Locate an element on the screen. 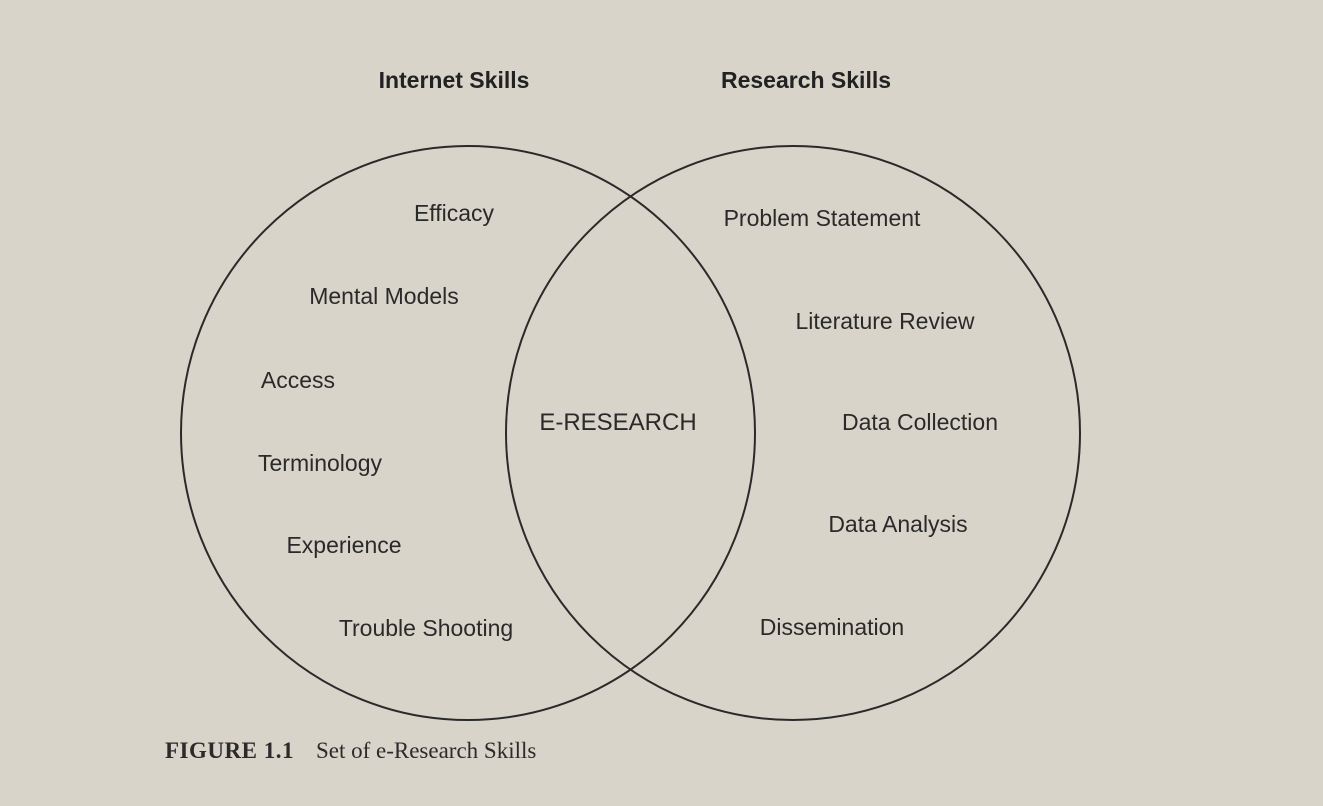  internet-skill-experience: Experience is located at coordinates (343, 545).